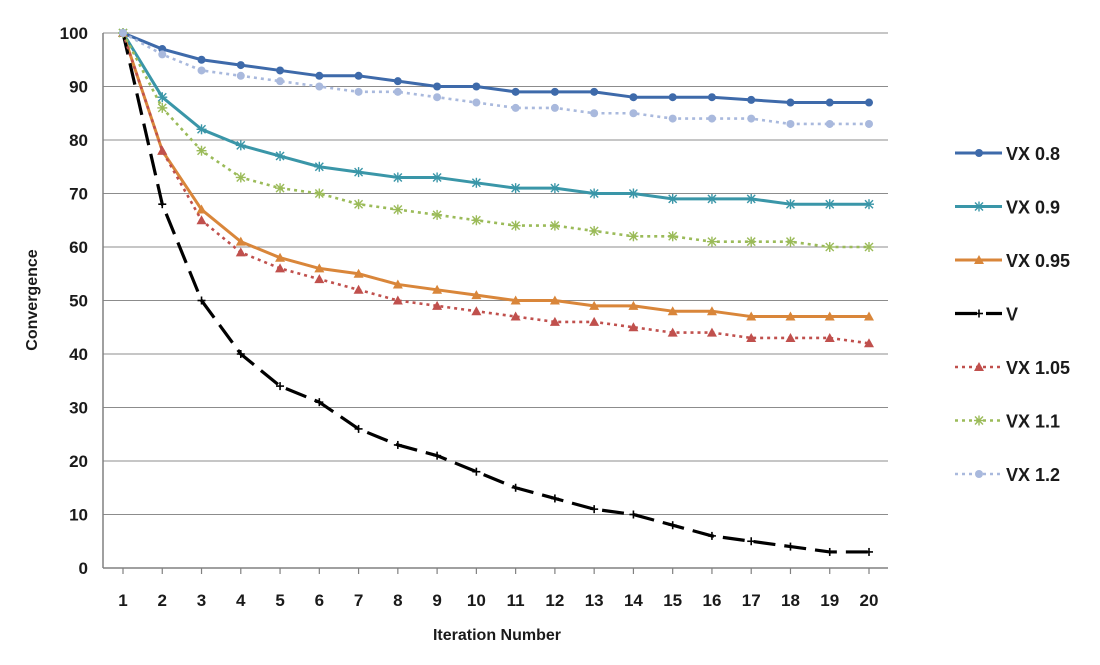 The width and height of the screenshot is (1100, 665). I want to click on legend-label: VX 1.05, so click(1038, 368).